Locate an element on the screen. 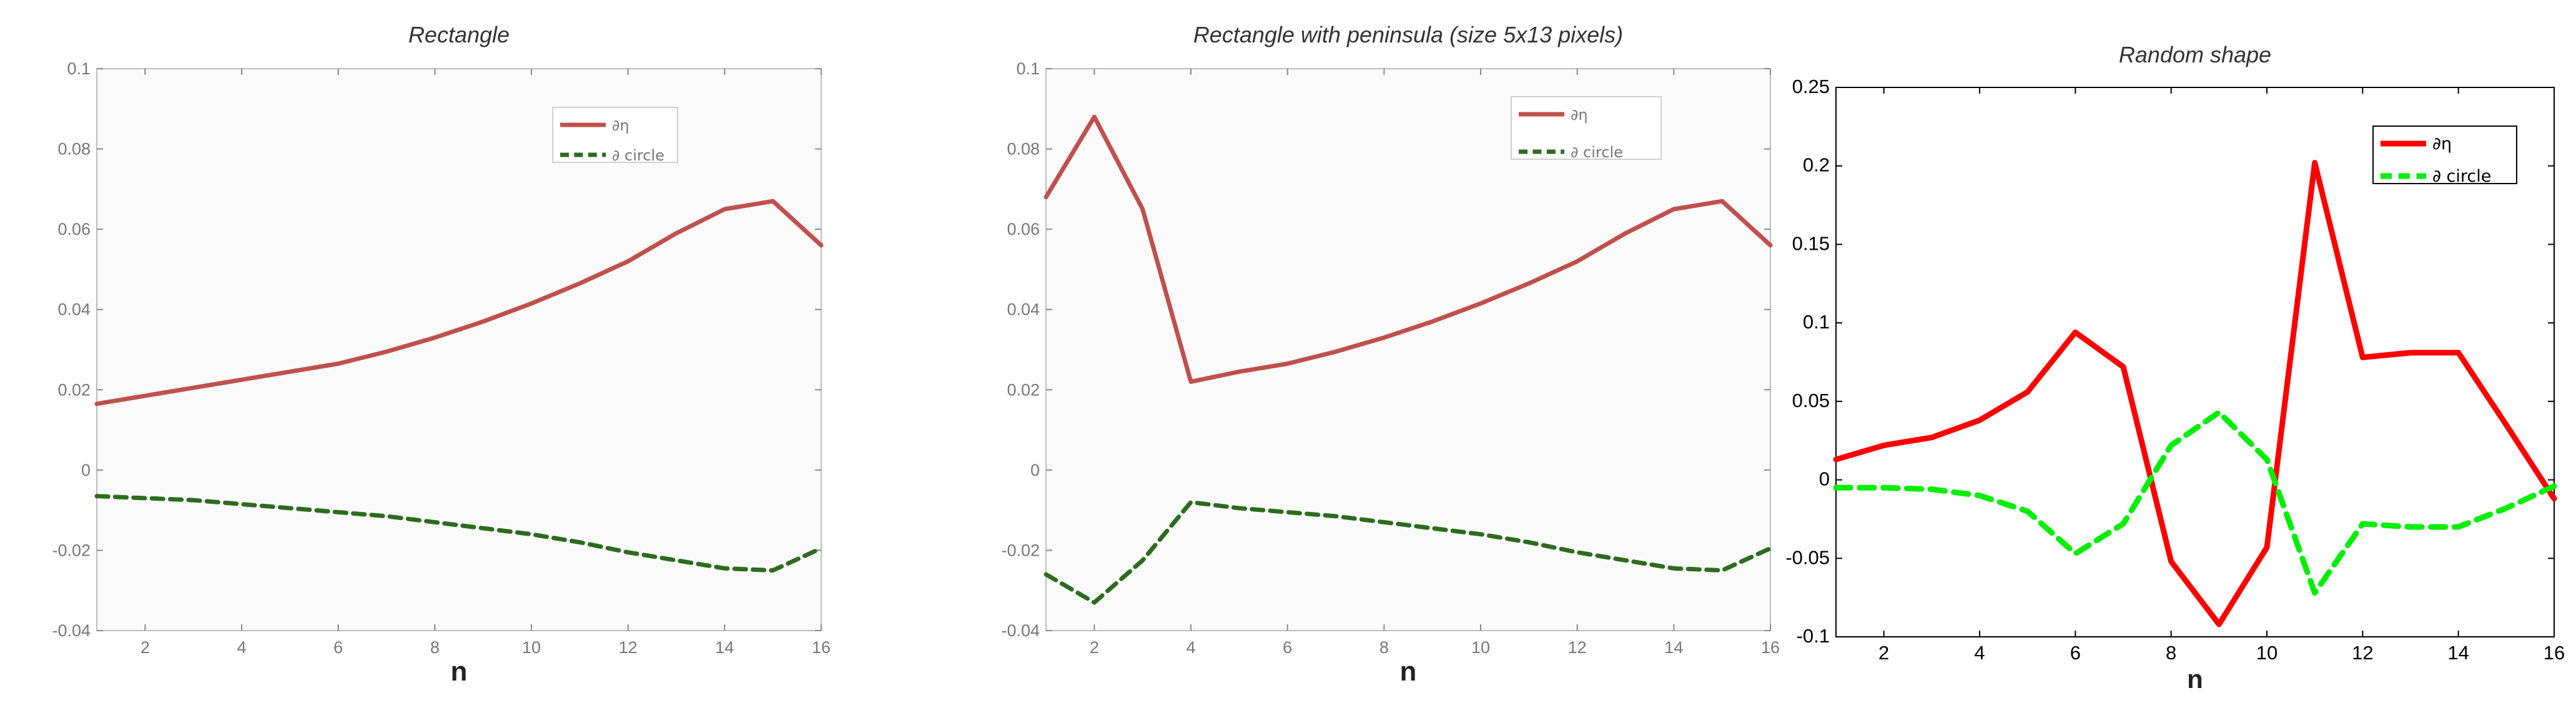  y-tick-label: -0.1 is located at coordinates (1814, 636).